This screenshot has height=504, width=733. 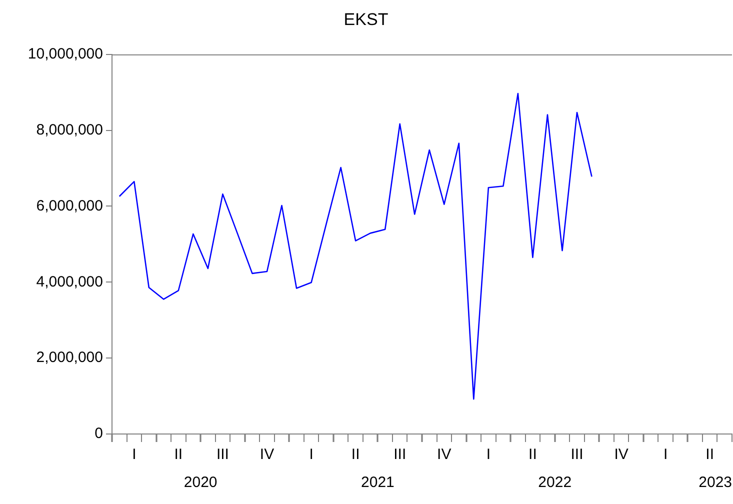 I want to click on text: 2021, so click(x=377, y=482).